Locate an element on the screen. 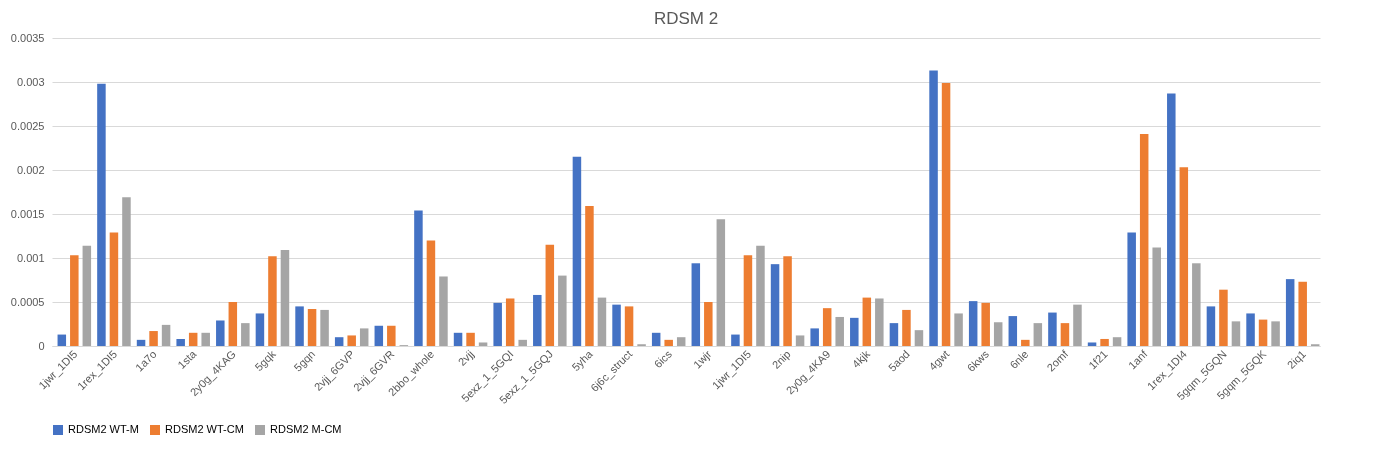  y-tick-label: 0.0035 is located at coordinates (27, 37).